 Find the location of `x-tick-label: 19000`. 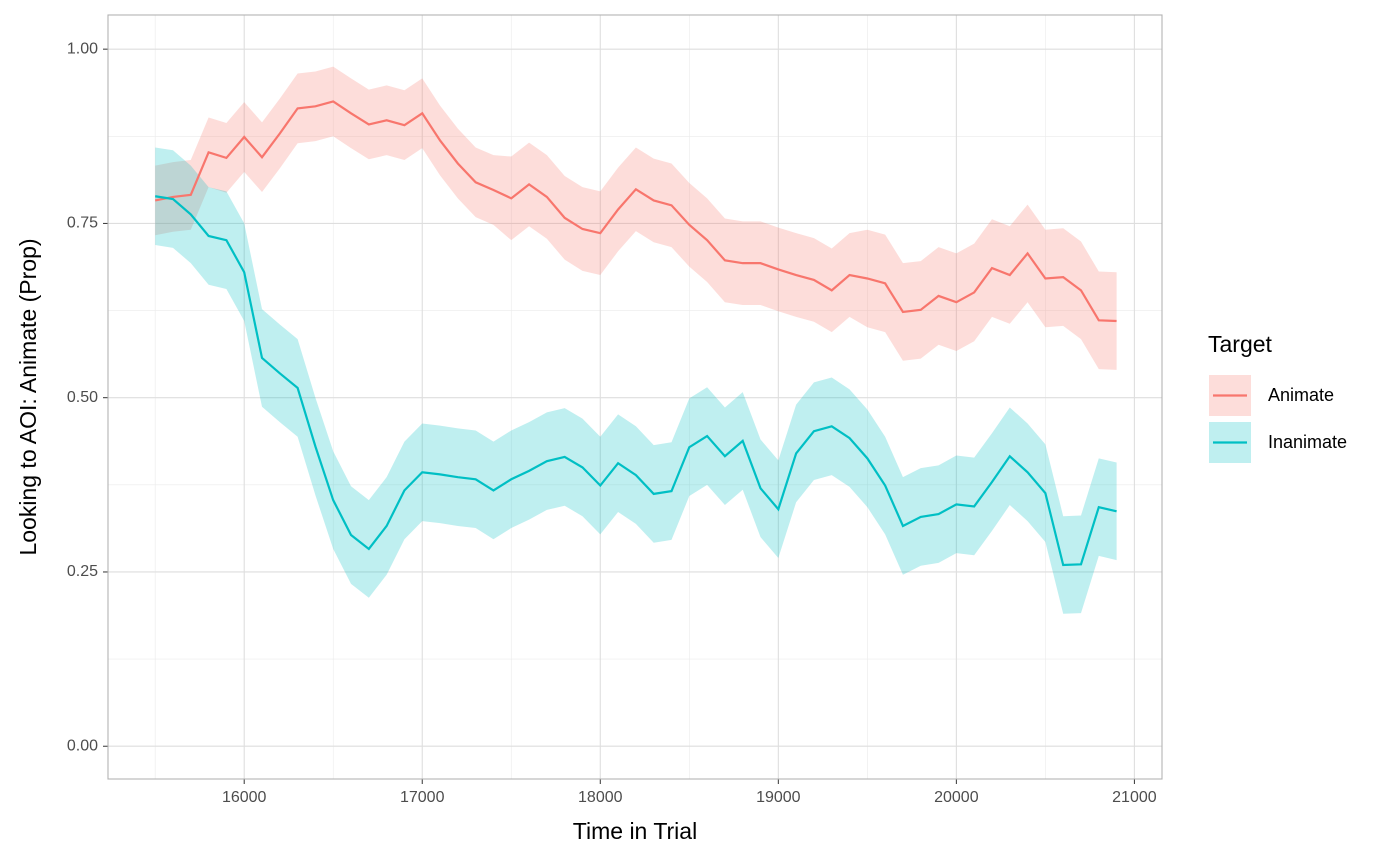

x-tick-label: 19000 is located at coordinates (778, 797).